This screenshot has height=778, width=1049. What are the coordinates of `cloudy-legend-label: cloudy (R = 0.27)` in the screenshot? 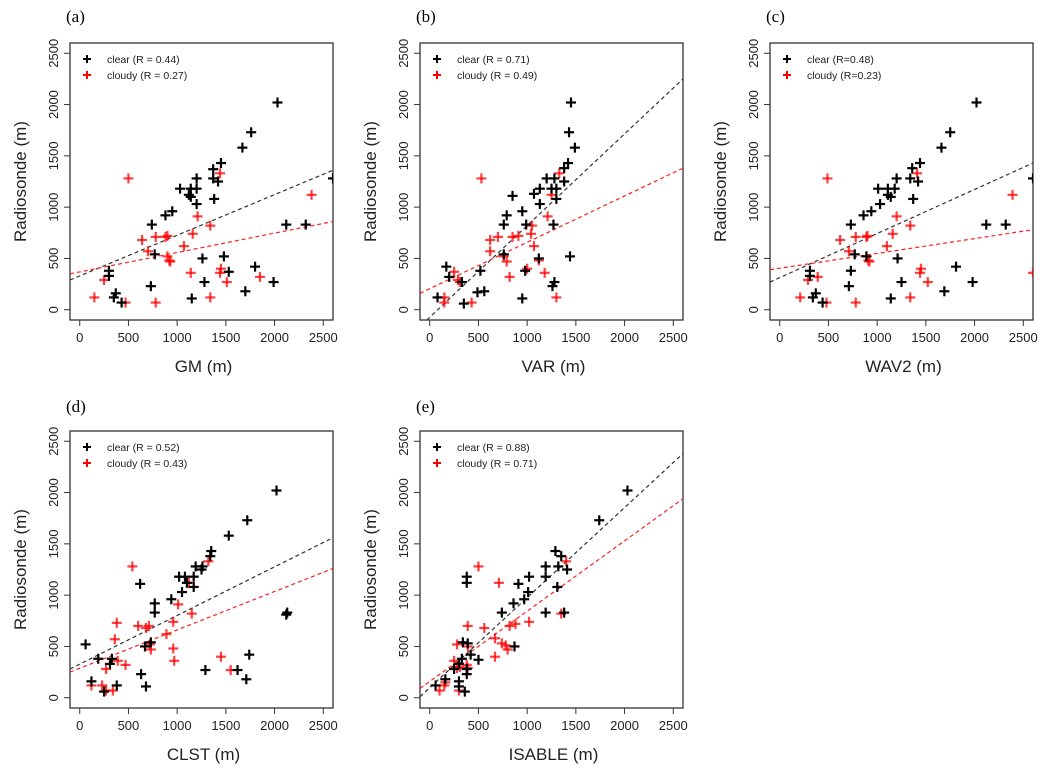 It's located at (147, 76).